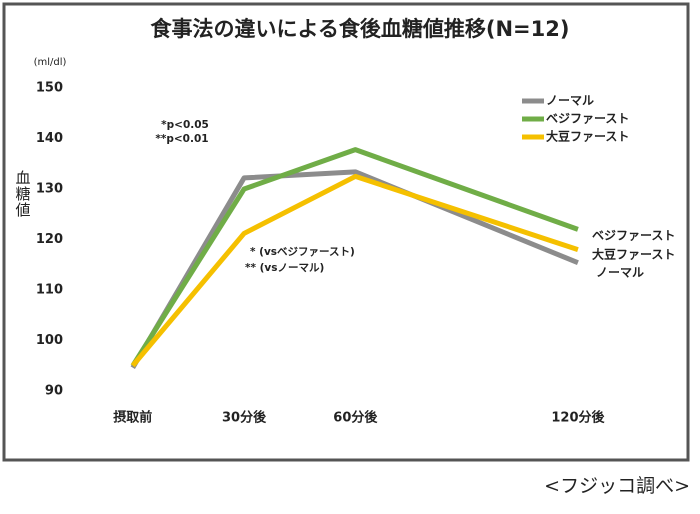  What do you see at coordinates (49, 189) in the screenshot?
I see `y-tick-label: 130` at bounding box center [49, 189].